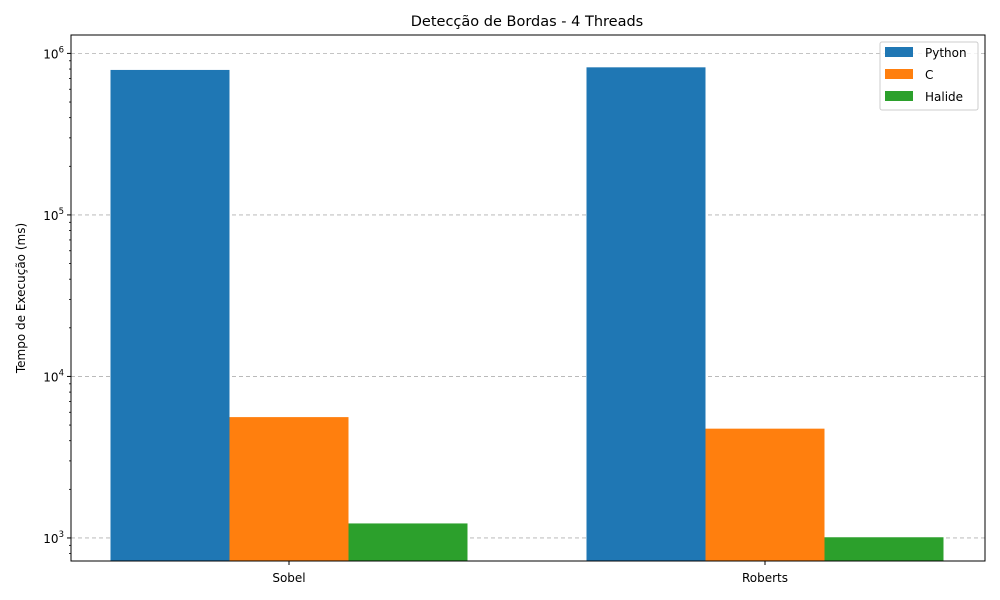 The width and height of the screenshot is (1000, 600). I want to click on bar-c-sobel, so click(289, 489).